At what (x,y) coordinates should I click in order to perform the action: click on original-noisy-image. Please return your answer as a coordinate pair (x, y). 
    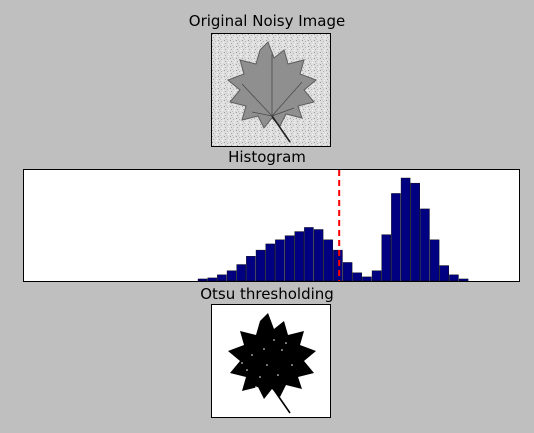
    Looking at the image, I should click on (271, 90).